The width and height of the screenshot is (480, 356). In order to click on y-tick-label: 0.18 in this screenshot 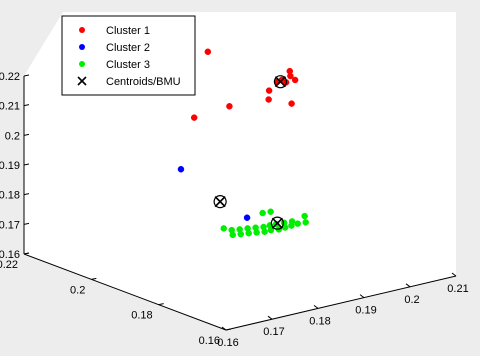, I will do `click(141, 316)`.